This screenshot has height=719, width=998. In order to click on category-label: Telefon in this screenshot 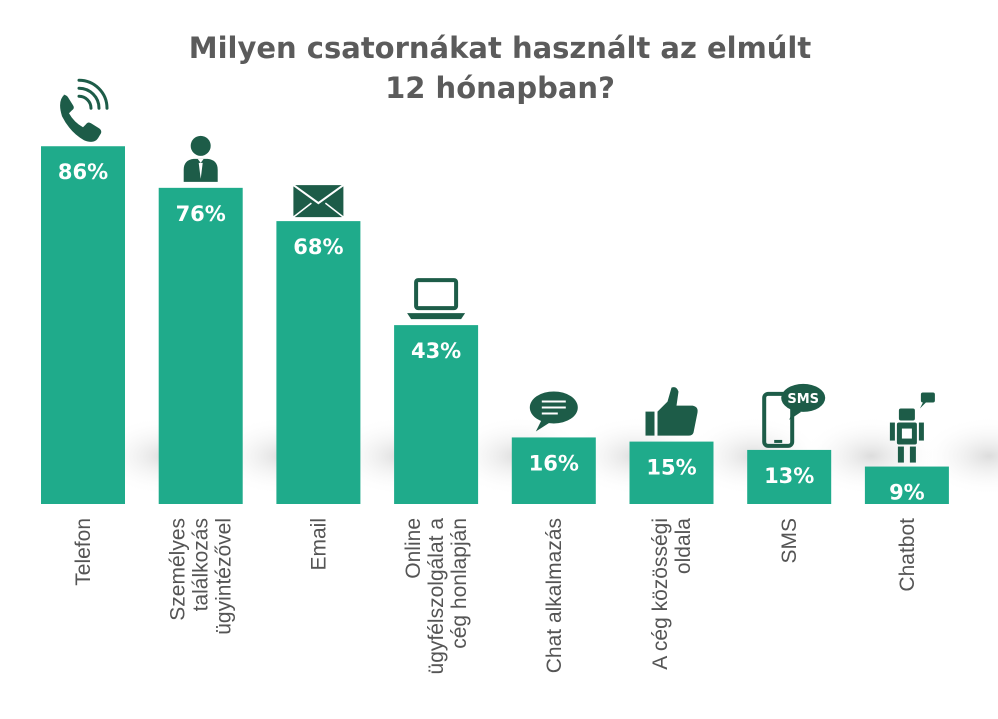, I will do `click(83, 552)`.